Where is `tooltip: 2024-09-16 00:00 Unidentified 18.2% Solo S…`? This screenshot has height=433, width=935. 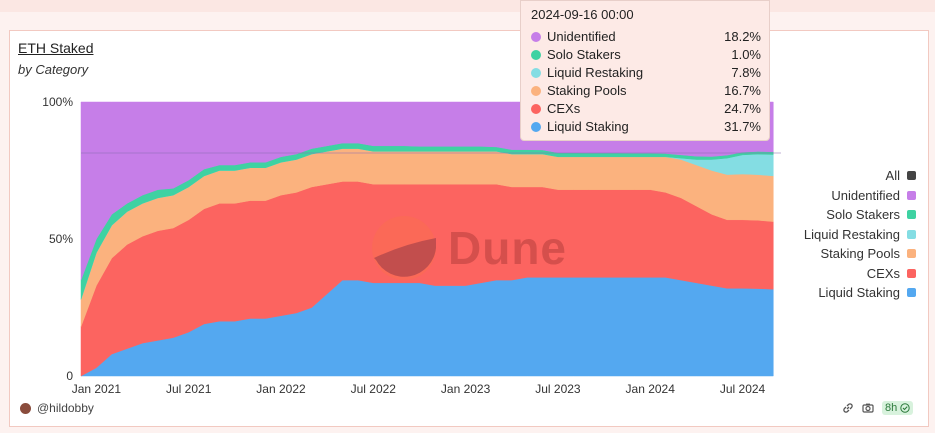
tooltip: 2024-09-16 00:00 Unidentified 18.2% Solo S… is located at coordinates (645, 70).